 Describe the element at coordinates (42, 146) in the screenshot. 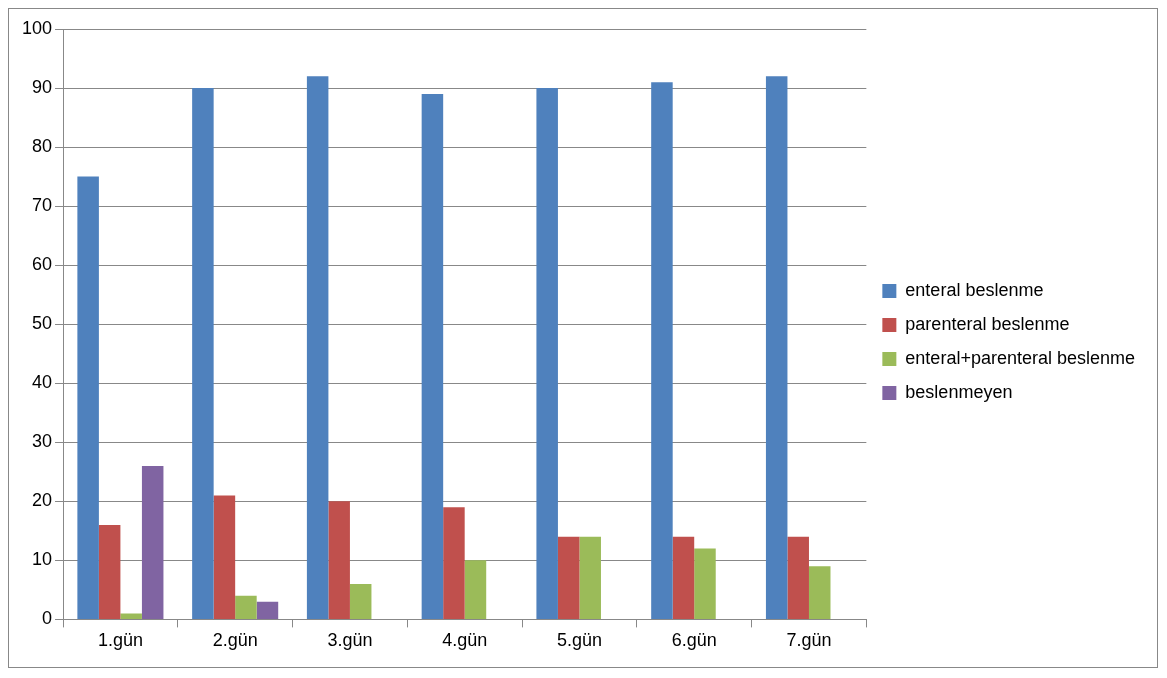

I see `y-tick-label: 80` at that location.